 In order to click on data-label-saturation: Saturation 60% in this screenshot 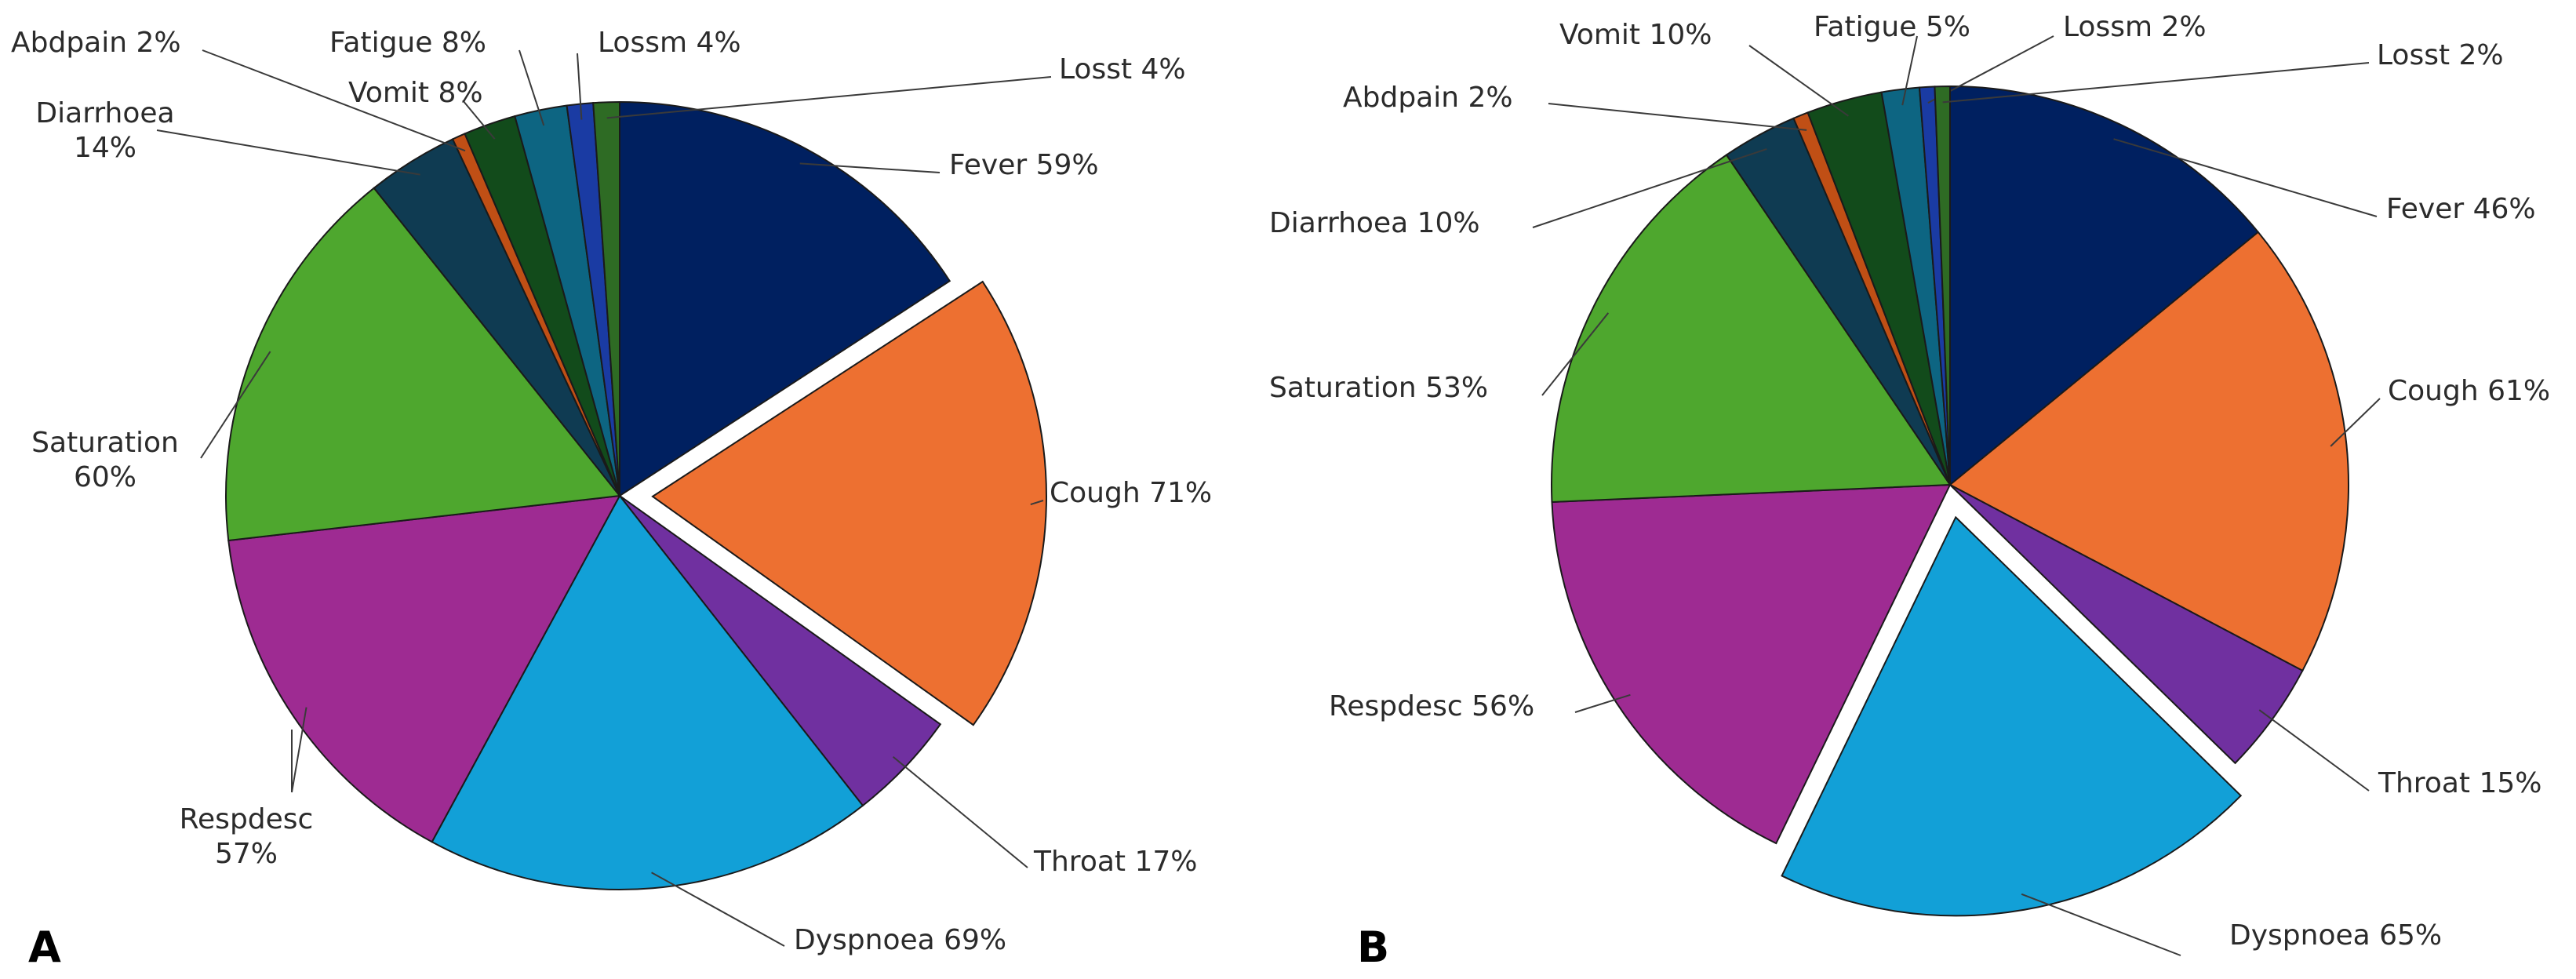, I will do `click(105, 460)`.